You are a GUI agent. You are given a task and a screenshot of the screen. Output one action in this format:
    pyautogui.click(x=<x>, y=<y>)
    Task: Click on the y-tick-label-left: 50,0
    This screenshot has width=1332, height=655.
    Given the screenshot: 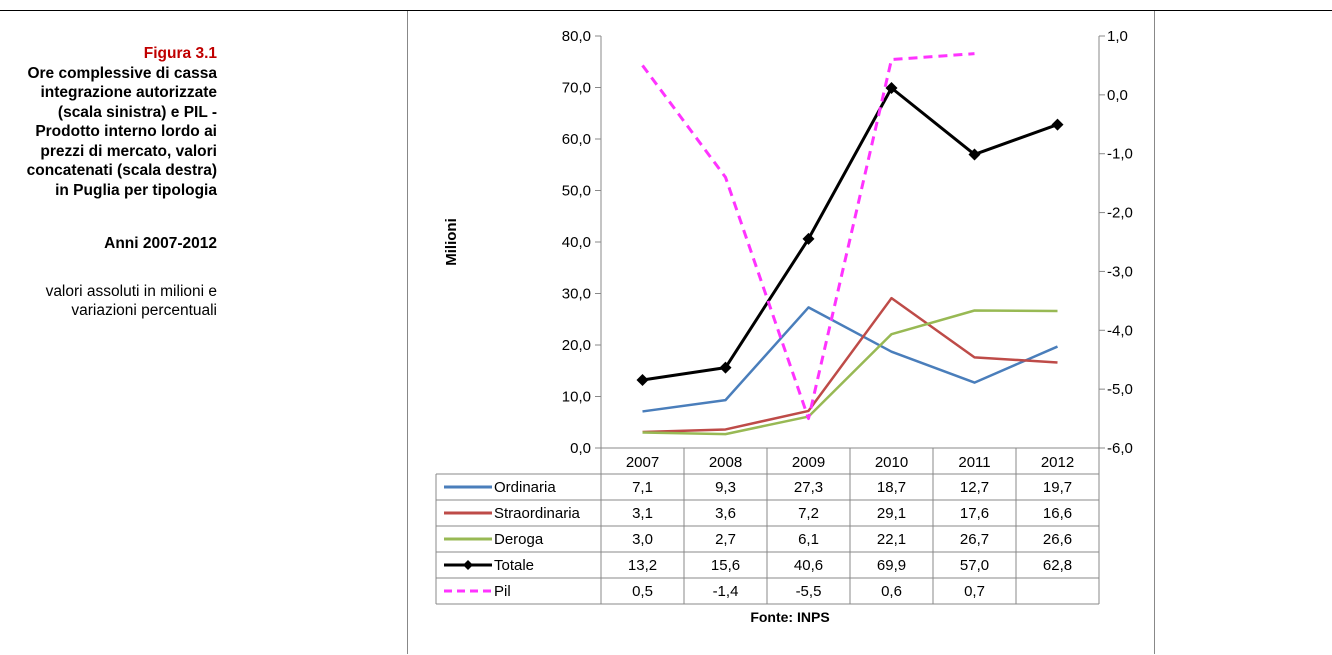 What is the action you would take?
    pyautogui.click(x=576, y=191)
    